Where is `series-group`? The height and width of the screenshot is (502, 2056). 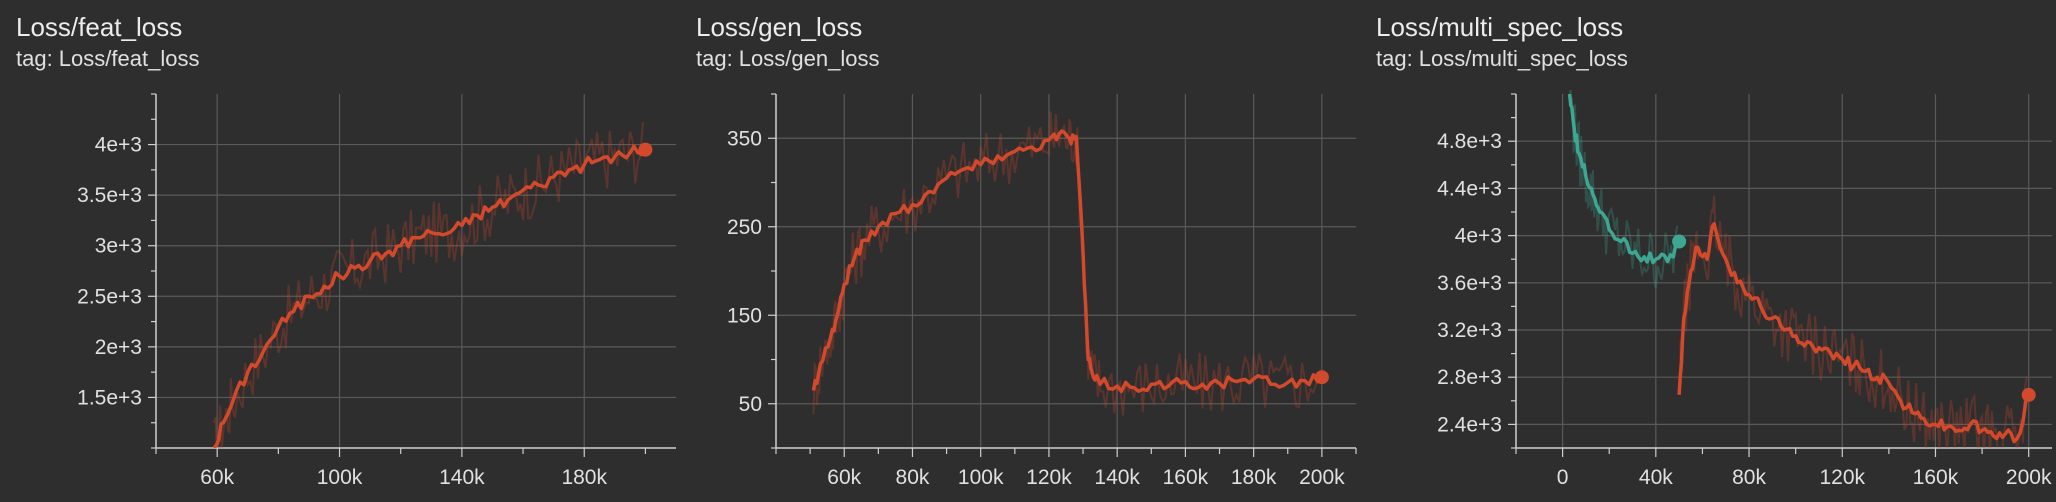
series-group is located at coordinates (429, 285).